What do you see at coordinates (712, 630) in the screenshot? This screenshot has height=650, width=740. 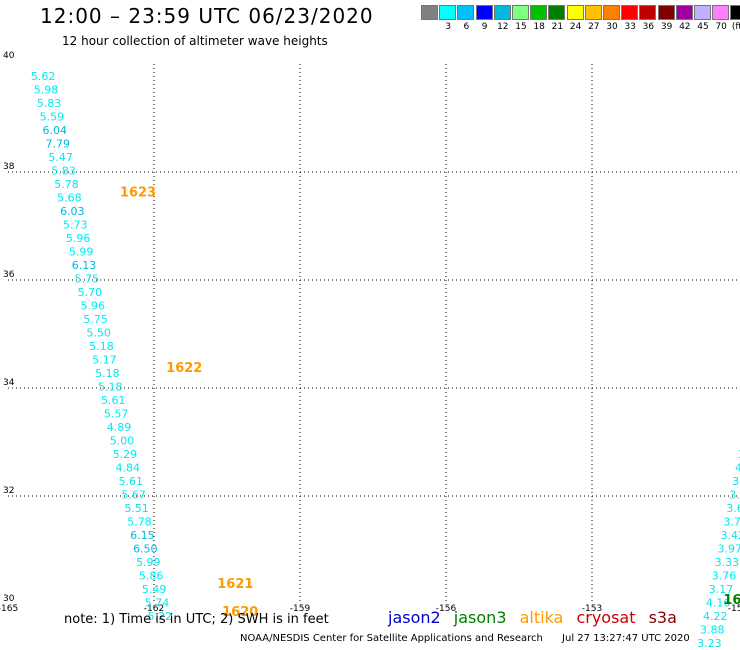 I see `track-east-value: 3.88` at bounding box center [712, 630].